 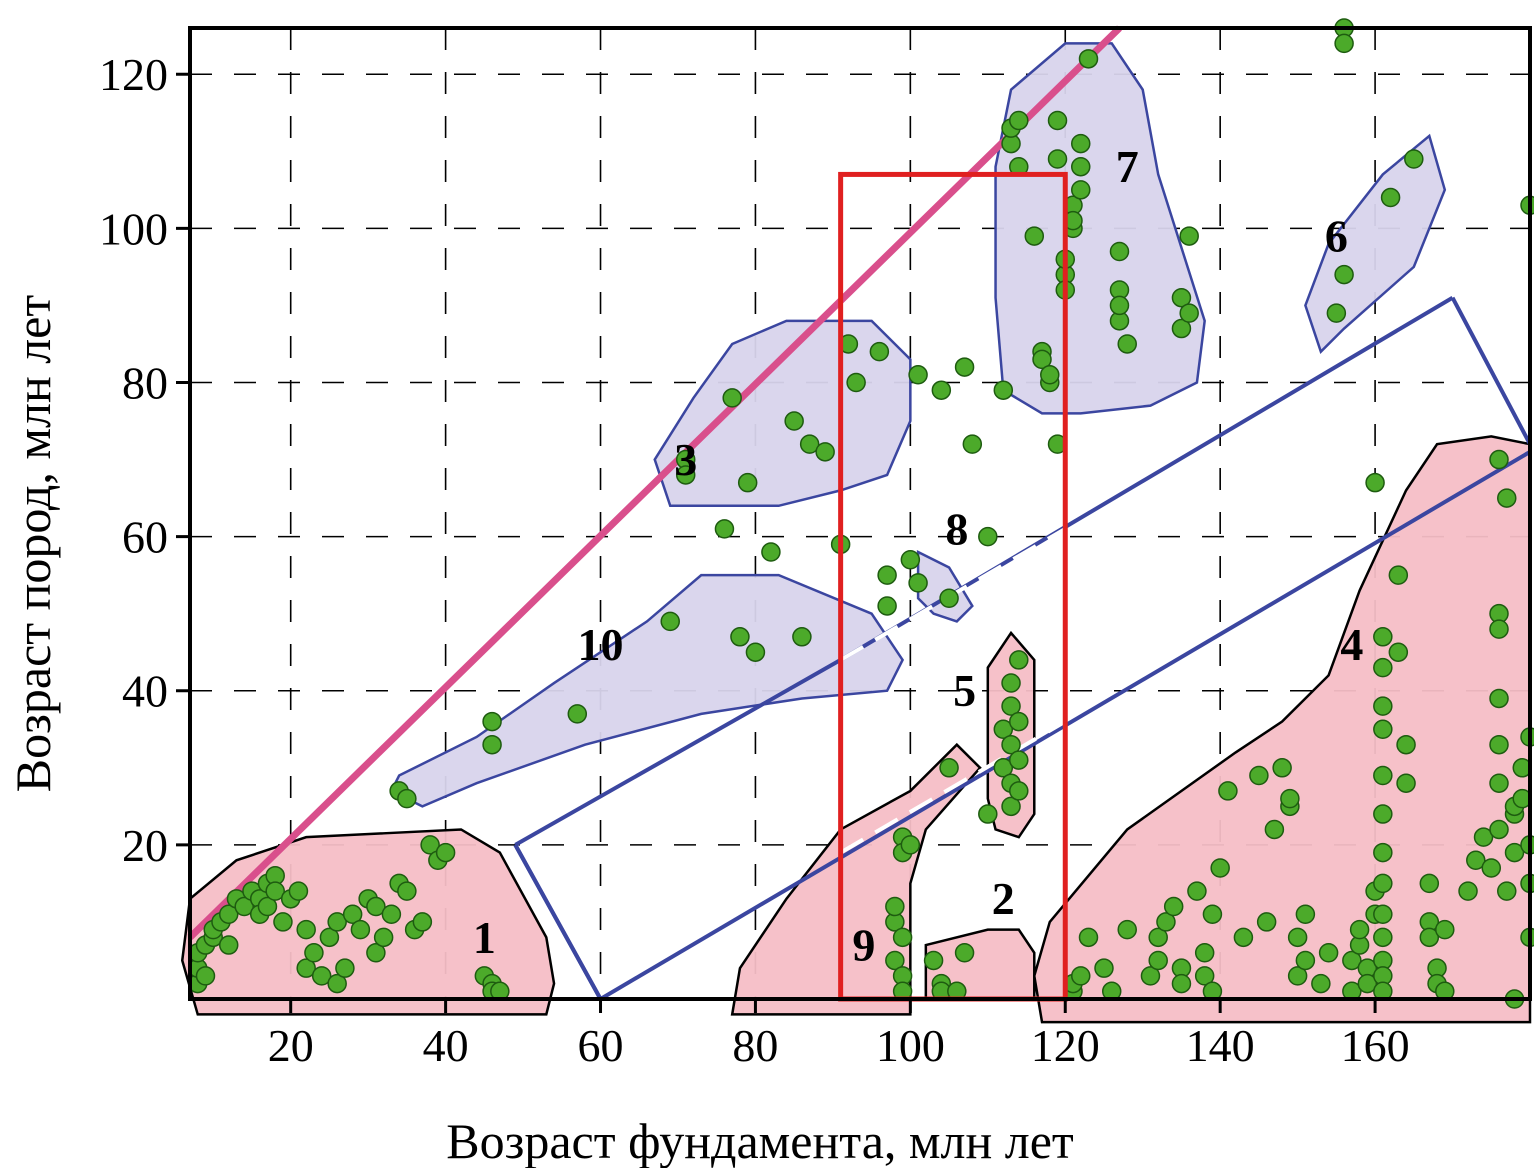 I want to click on region-2-label: 2, so click(x=1003, y=898).